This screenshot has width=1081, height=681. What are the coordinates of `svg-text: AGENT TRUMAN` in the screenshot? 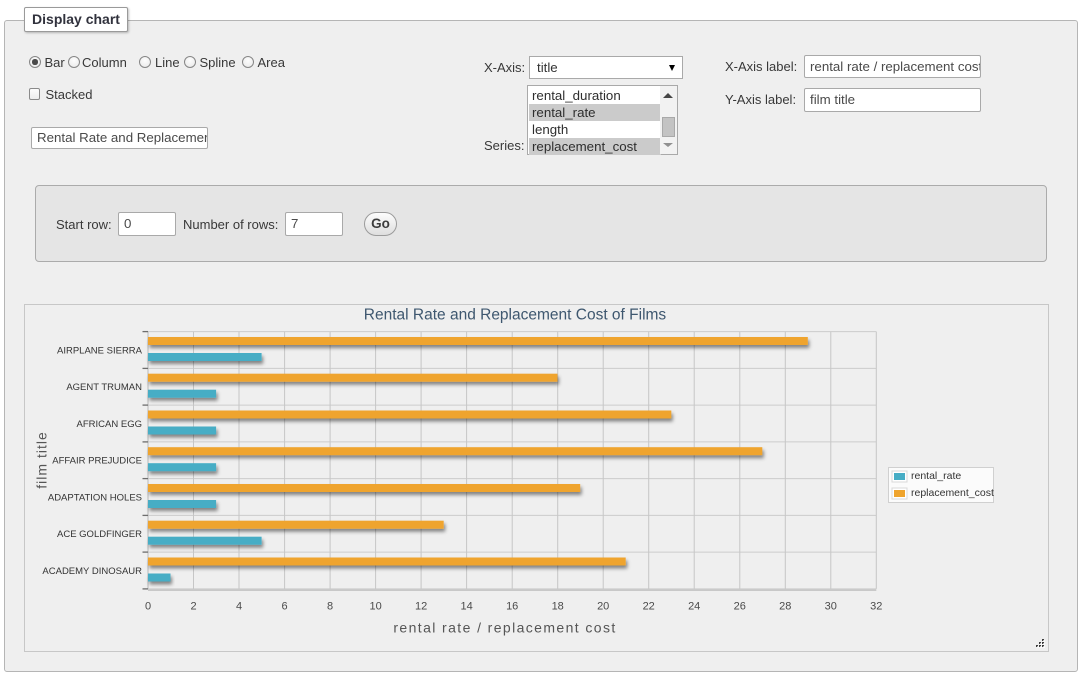 It's located at (104, 387).